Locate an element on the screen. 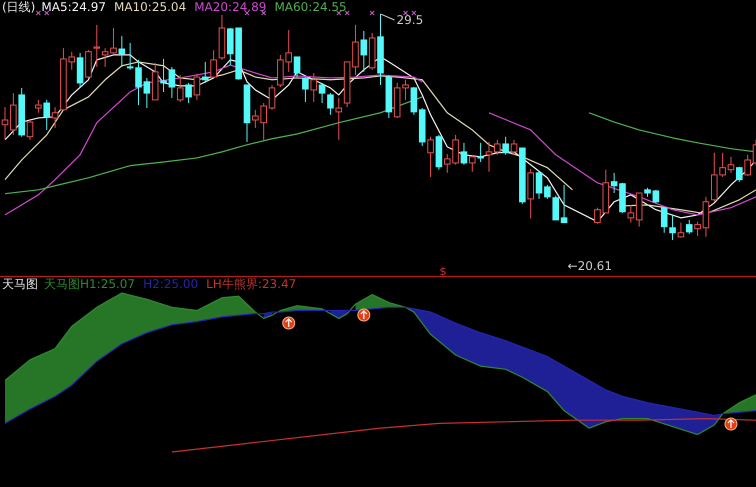 This screenshot has height=487, width=756. text: MA10:25.04 is located at coordinates (150, 7).